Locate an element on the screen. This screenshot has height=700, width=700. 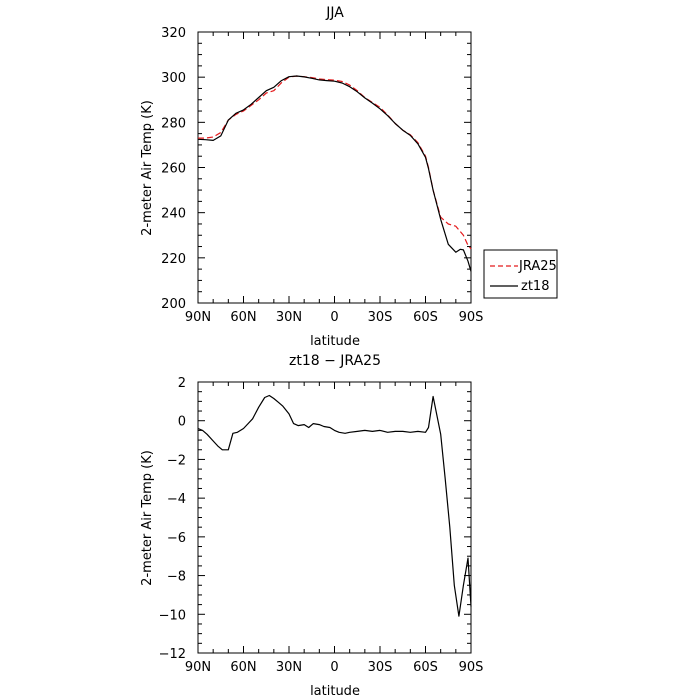
series-line-zt18 is located at coordinates (334, 173).